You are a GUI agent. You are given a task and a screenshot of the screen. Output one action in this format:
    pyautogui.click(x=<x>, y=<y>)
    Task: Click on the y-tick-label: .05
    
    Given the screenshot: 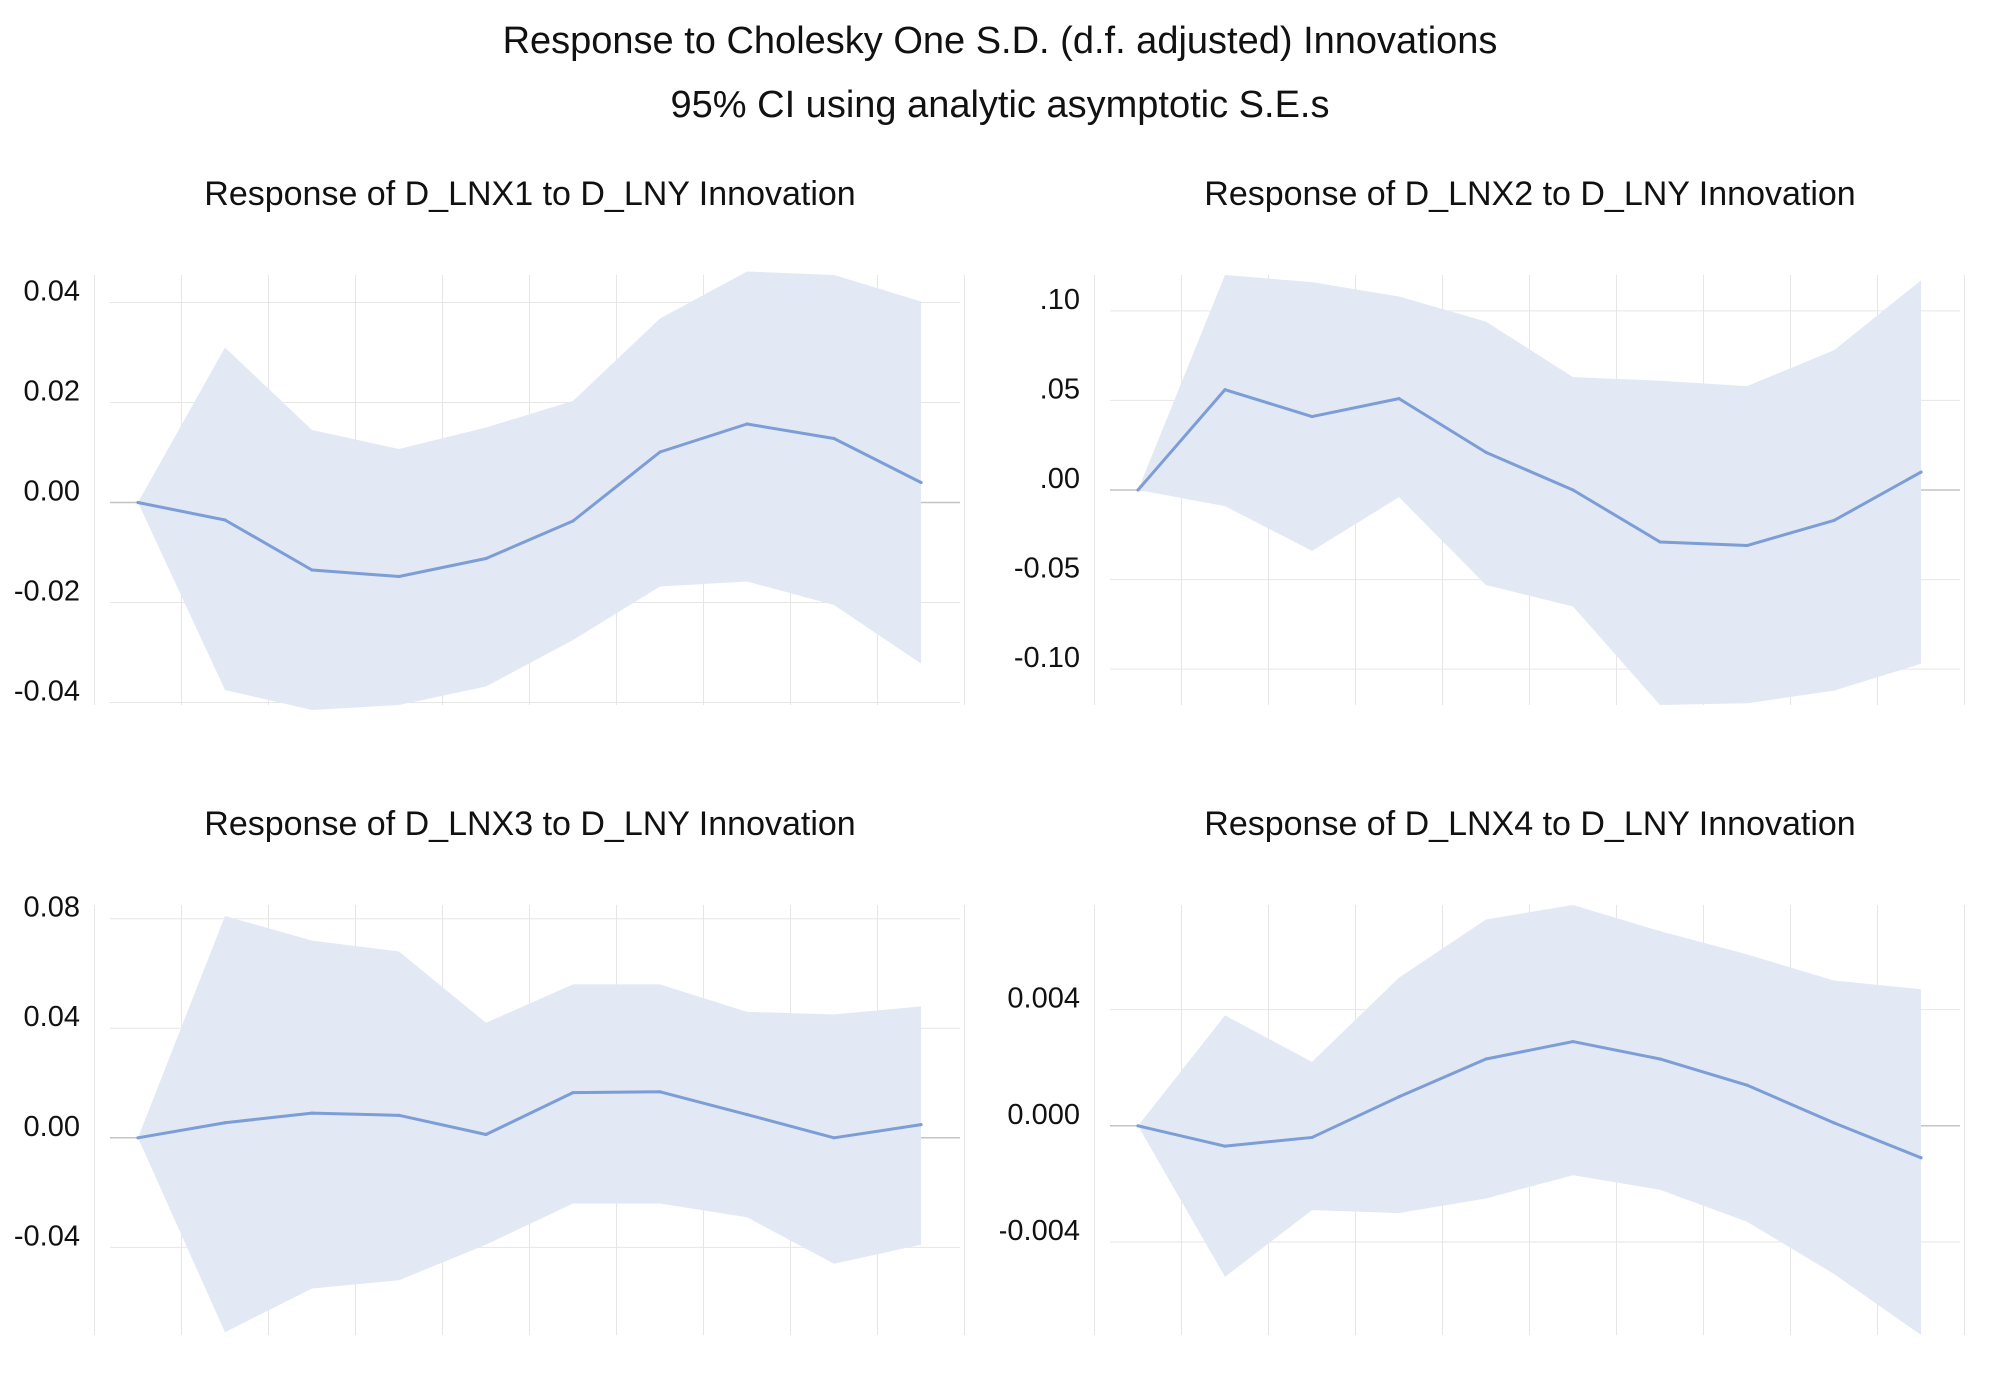 What is the action you would take?
    pyautogui.click(x=1060, y=389)
    